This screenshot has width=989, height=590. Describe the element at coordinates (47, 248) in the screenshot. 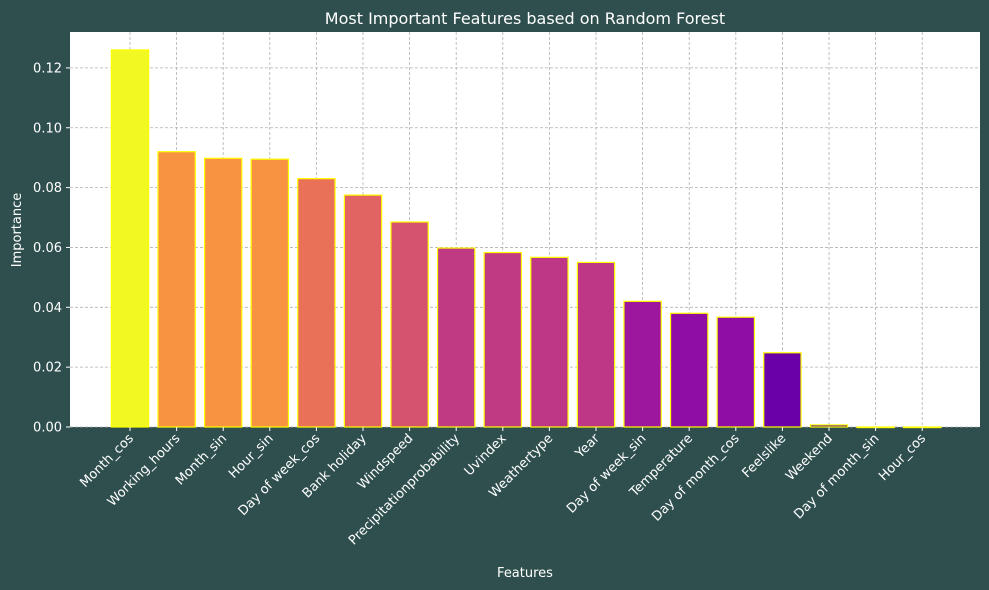

I see `y-tick-label: 0.06` at that location.